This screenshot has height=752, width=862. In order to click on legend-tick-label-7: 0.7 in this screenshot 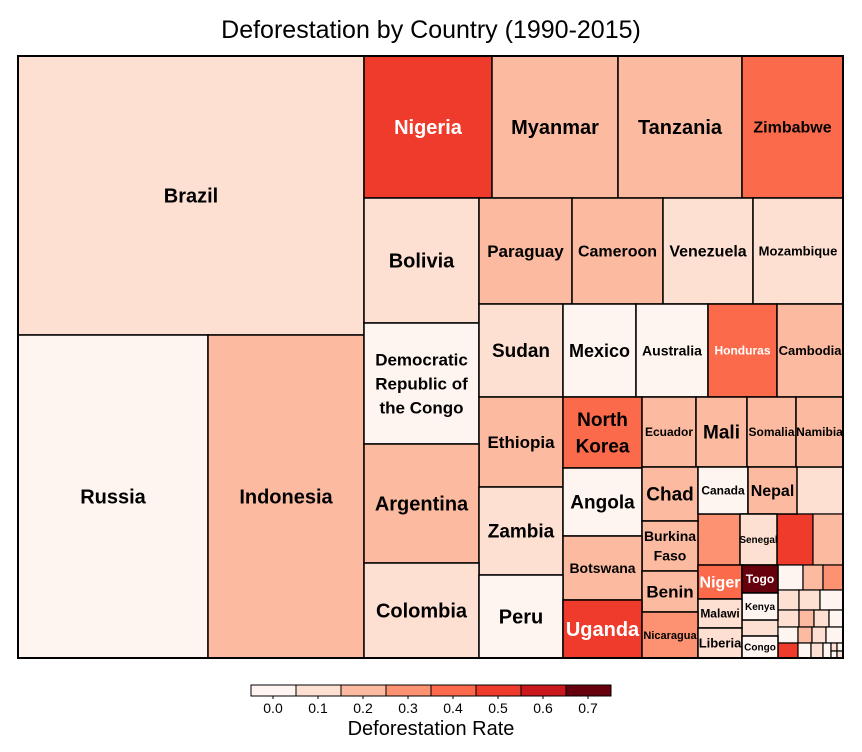, I will do `click(588, 708)`.